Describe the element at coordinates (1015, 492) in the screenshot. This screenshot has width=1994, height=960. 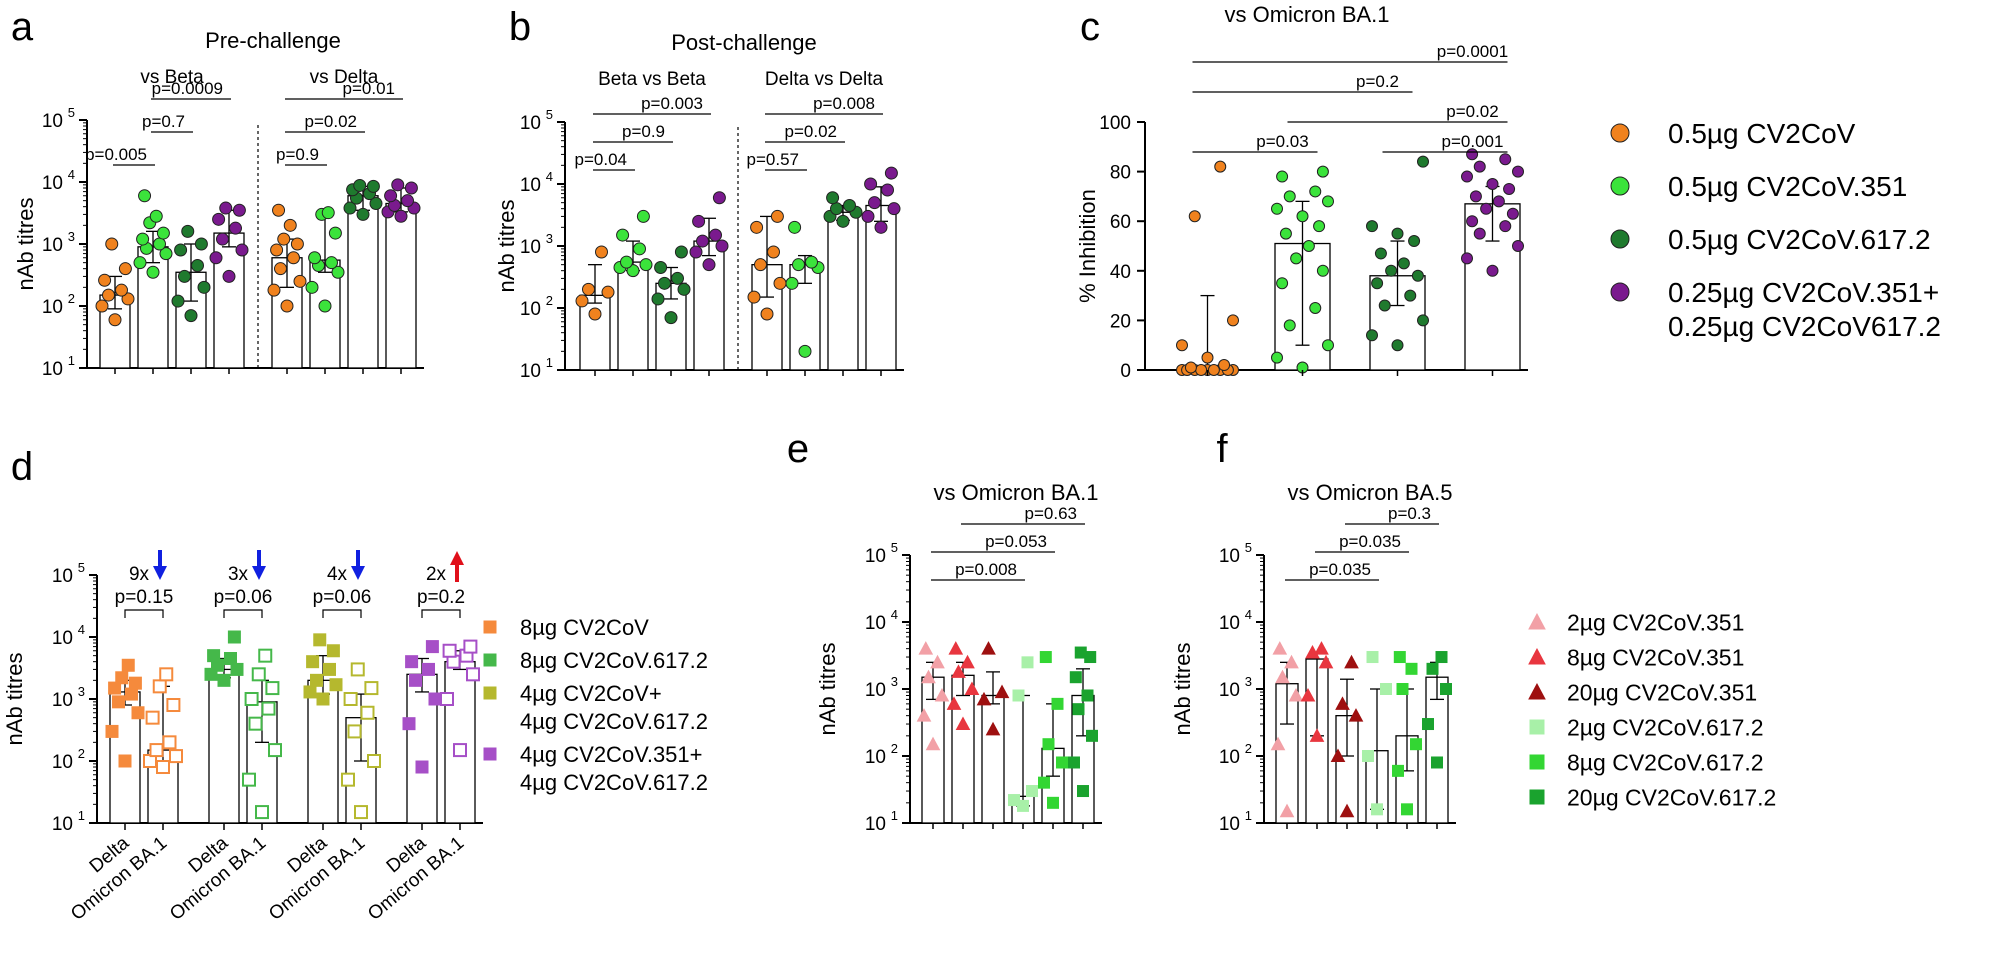
I see `panel-title: vs Omicron BA.1` at that location.